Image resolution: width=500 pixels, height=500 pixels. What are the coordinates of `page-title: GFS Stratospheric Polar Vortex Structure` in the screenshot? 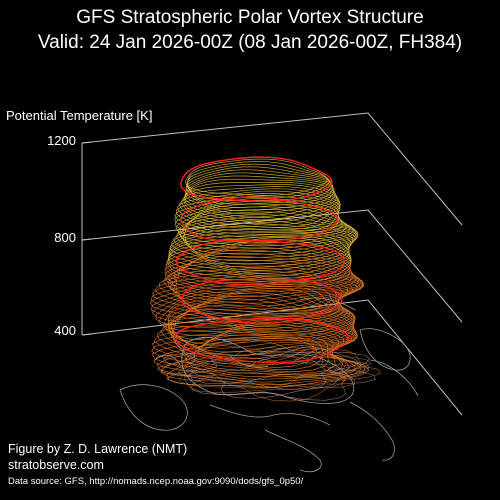 It's located at (250, 17).